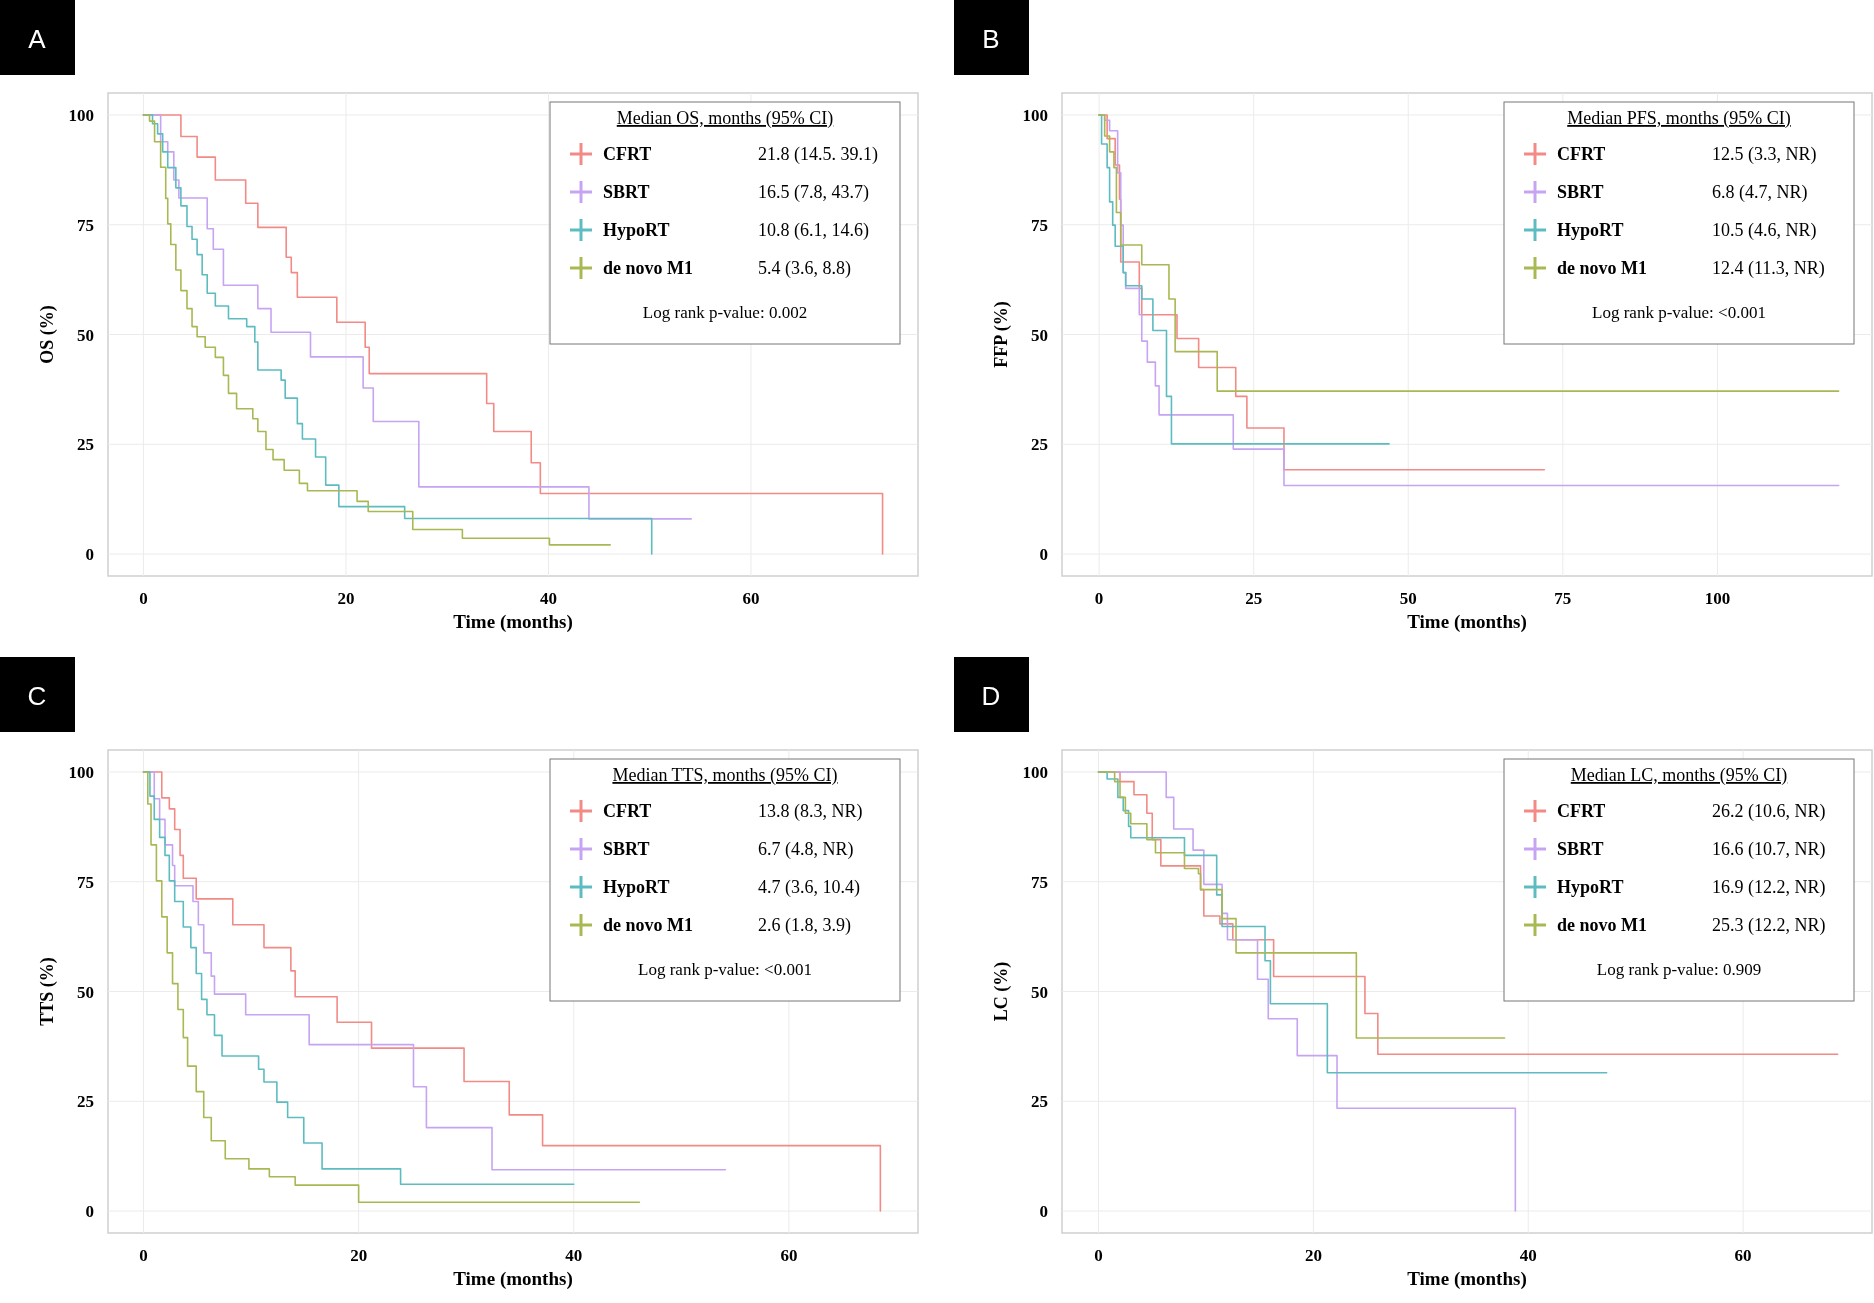  I want to click on y-axis-title: OS (%), so click(47, 334).